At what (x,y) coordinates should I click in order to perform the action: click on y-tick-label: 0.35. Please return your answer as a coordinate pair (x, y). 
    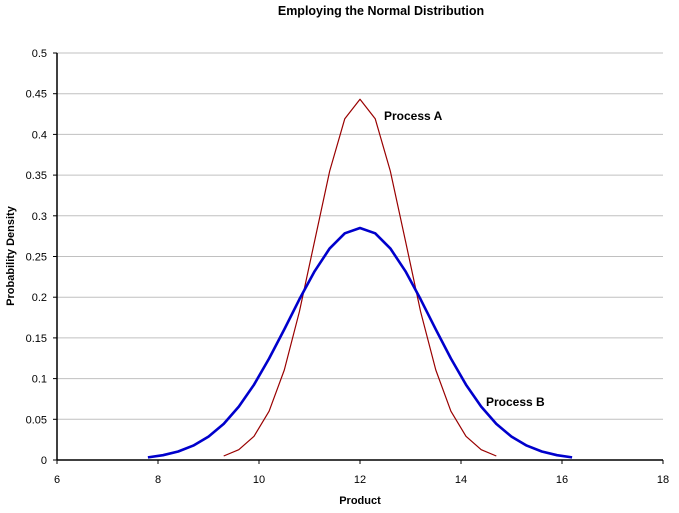
    Looking at the image, I should click on (36, 176).